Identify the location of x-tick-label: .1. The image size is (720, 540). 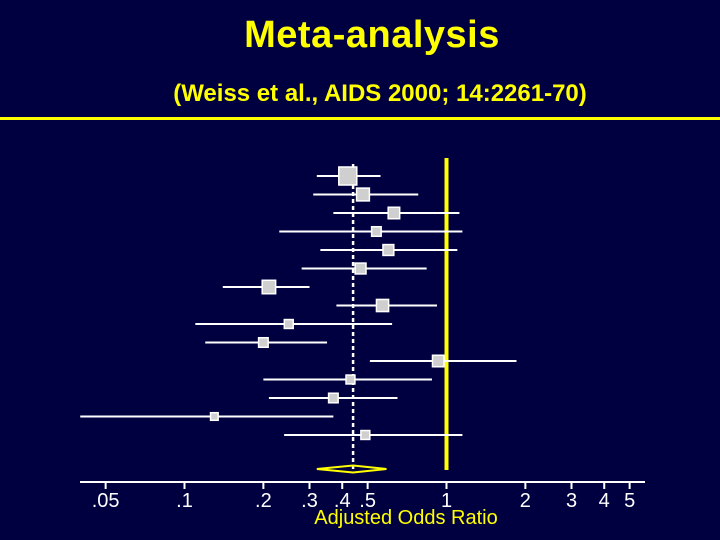
(184, 501).